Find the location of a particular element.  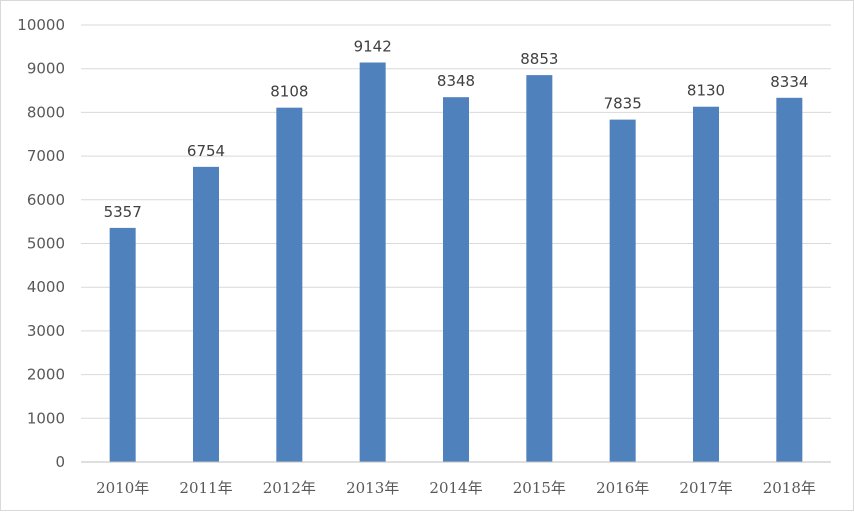

x-category-label: 2018年 is located at coordinates (789, 488).